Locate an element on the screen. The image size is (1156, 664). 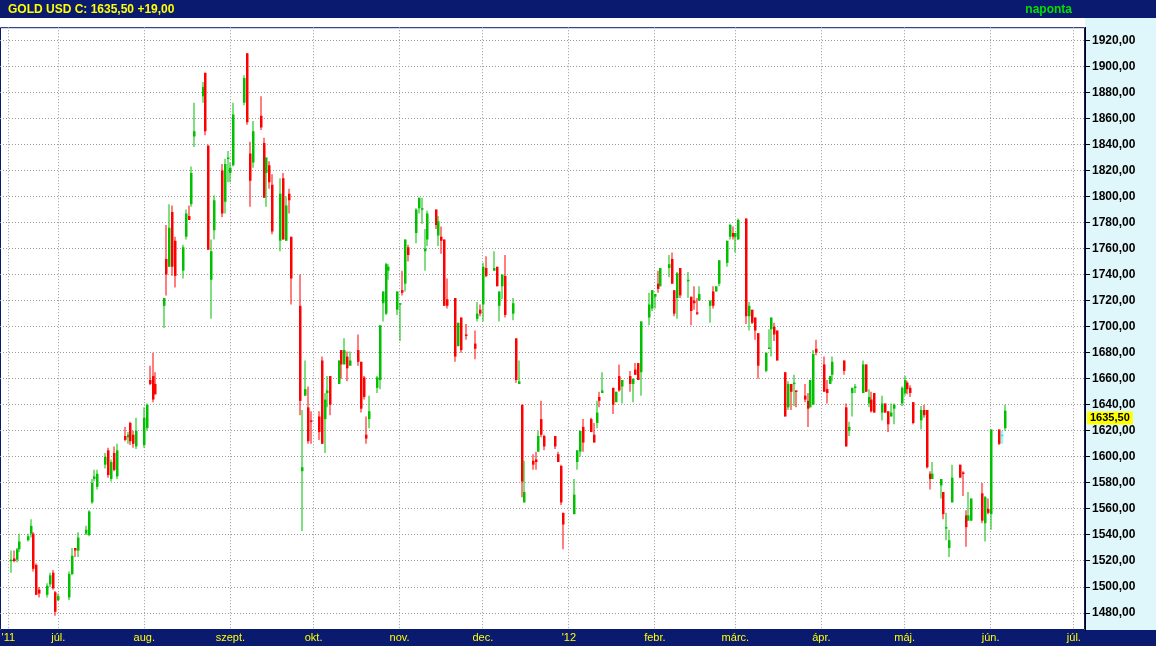
y-tick-label: 1900,00 is located at coordinates (1114, 65).